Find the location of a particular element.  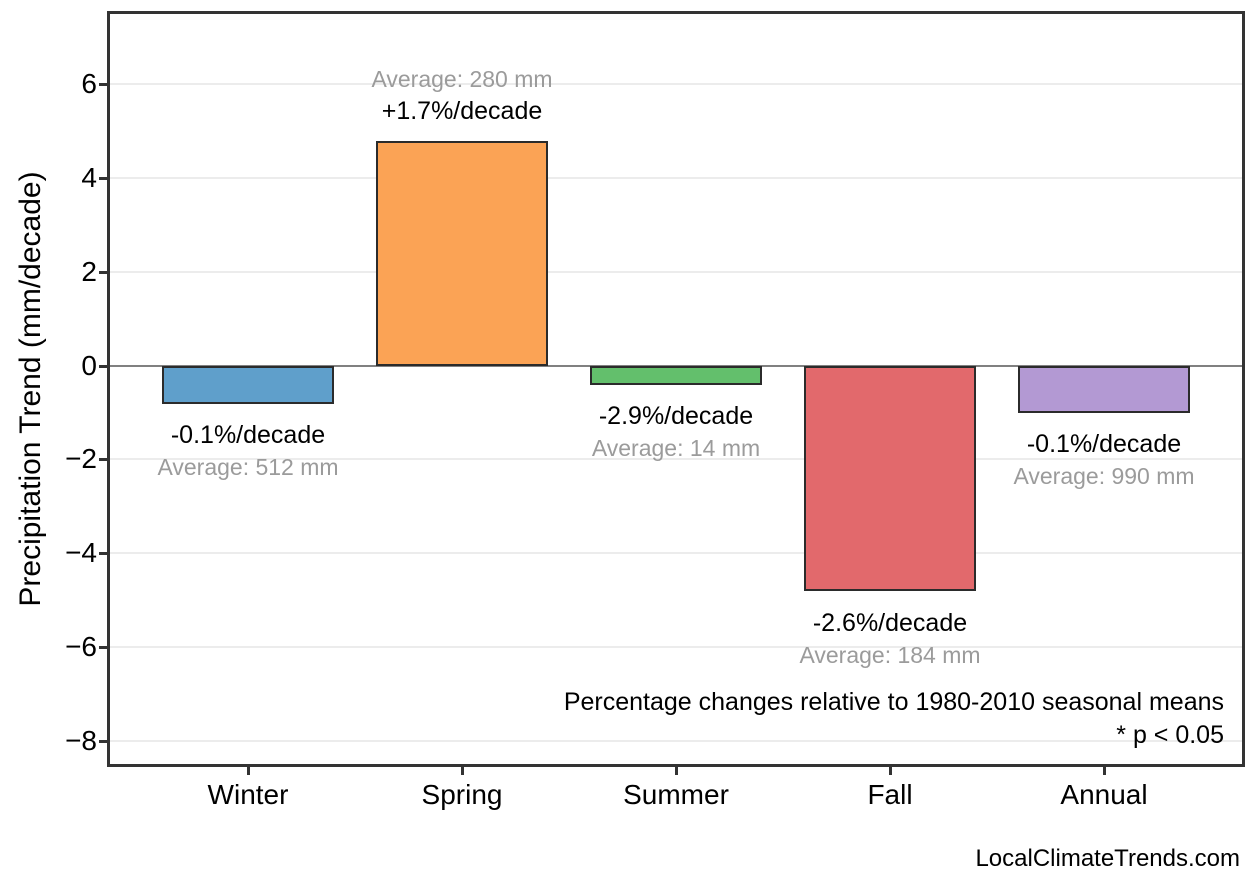

bar-labels-summer: -2.9%/decade Average: 14 mm is located at coordinates (676, 432).